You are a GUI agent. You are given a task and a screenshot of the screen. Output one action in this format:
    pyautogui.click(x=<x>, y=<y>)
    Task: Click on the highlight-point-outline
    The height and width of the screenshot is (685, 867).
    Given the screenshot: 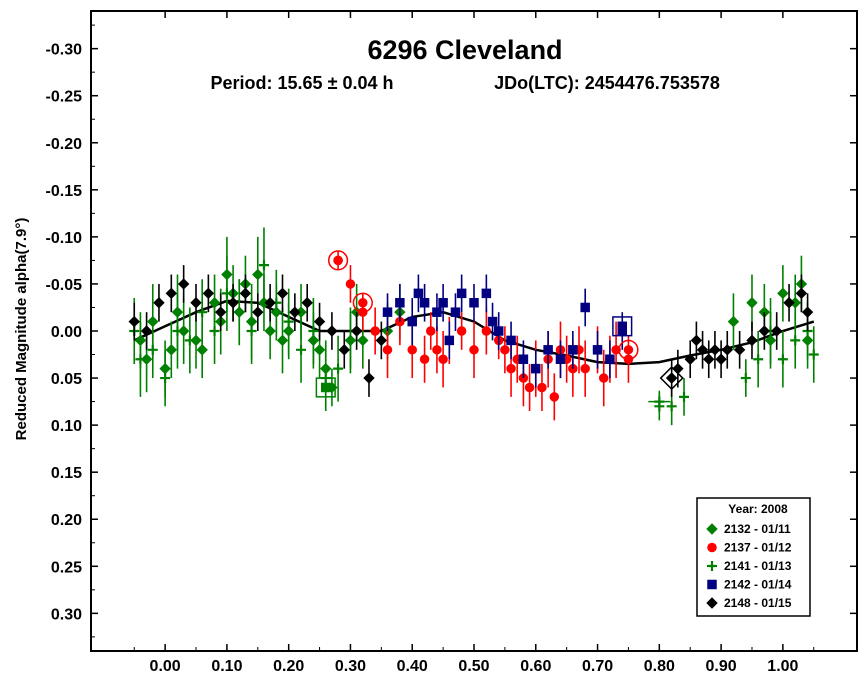 What is the action you would take?
    pyautogui.click(x=622, y=326)
    